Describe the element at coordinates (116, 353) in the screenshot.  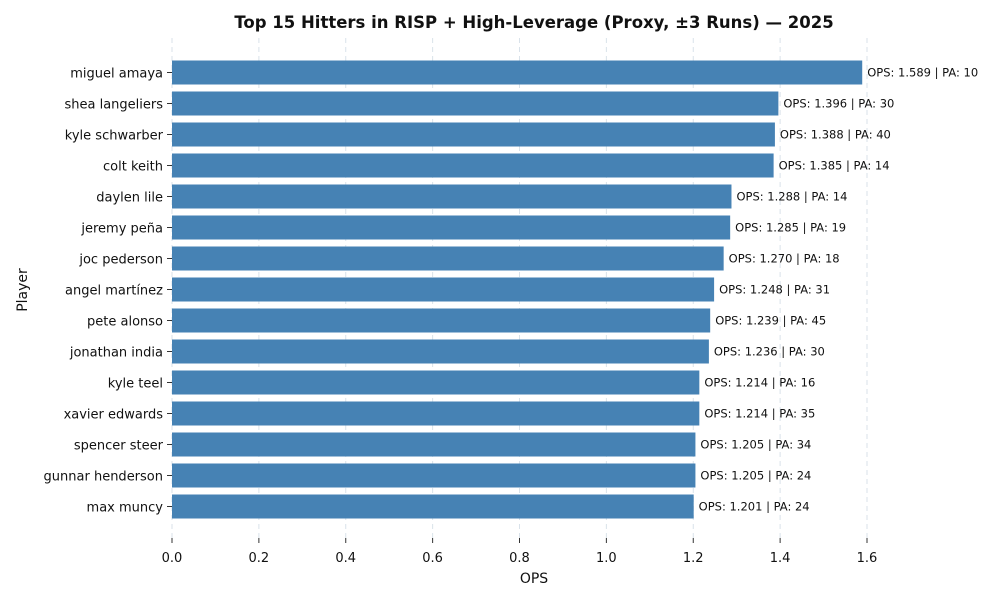
I see `y-tick-label: jonathan india` at that location.